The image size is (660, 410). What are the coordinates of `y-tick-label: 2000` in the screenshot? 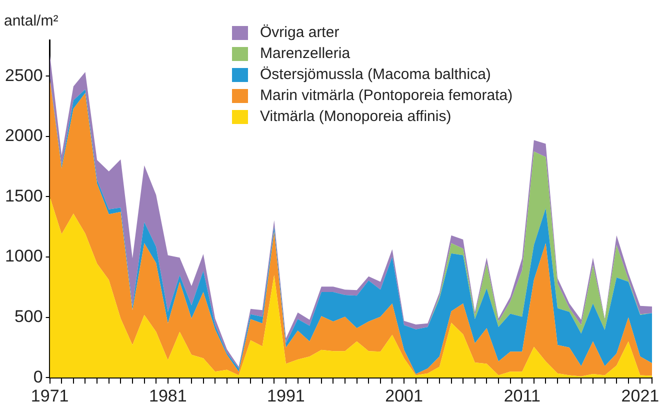 It's located at (23, 136).